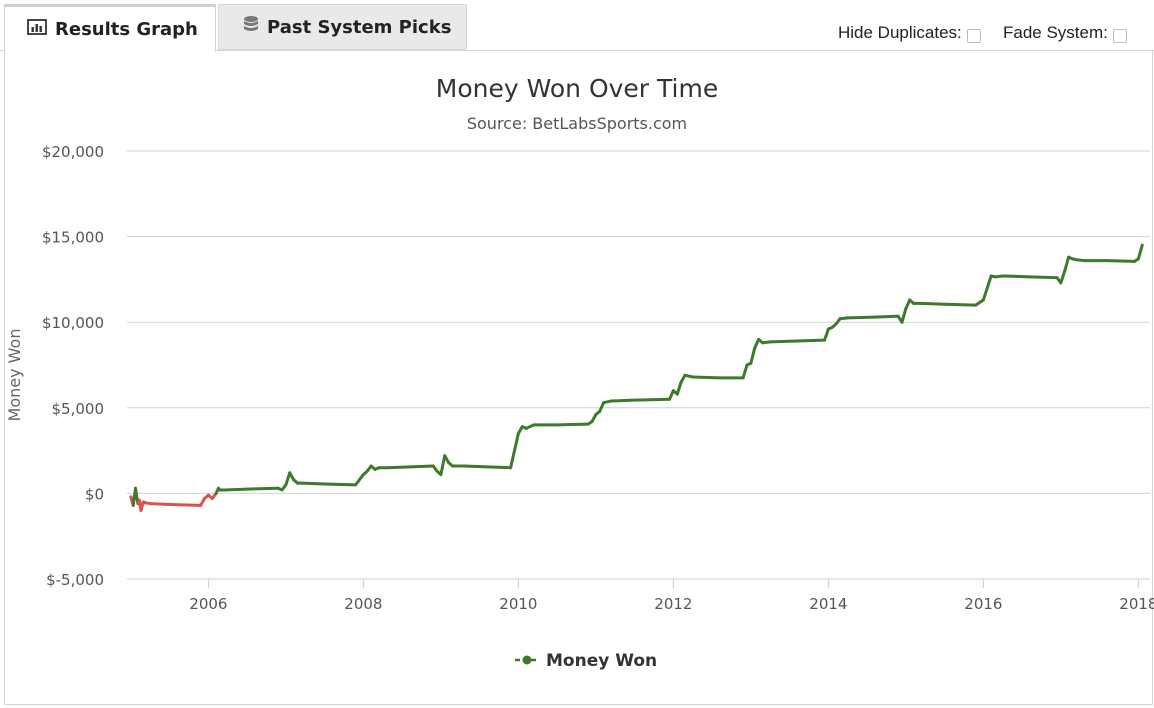 This screenshot has height=708, width=1154. I want to click on x-tick-label: 2008, so click(363, 604).